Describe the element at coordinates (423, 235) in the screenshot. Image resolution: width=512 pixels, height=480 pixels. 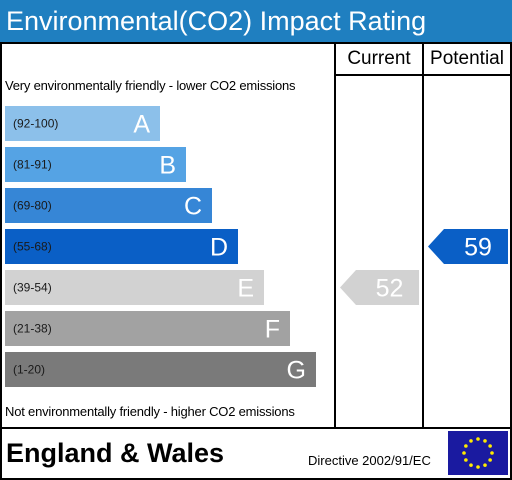
I see `divider-potential-left` at that location.